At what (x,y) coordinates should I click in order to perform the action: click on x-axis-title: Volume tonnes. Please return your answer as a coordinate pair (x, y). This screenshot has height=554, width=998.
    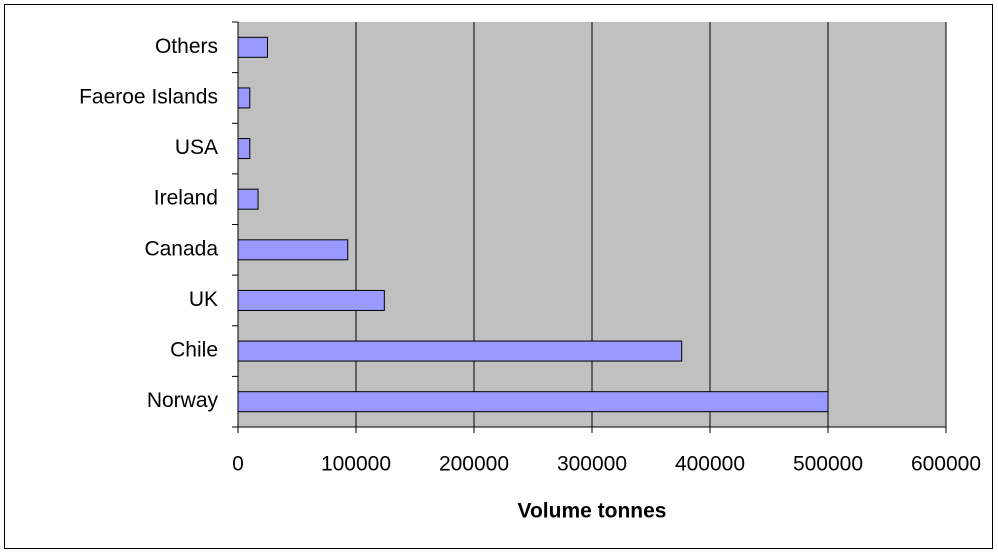
    Looking at the image, I should click on (592, 511).